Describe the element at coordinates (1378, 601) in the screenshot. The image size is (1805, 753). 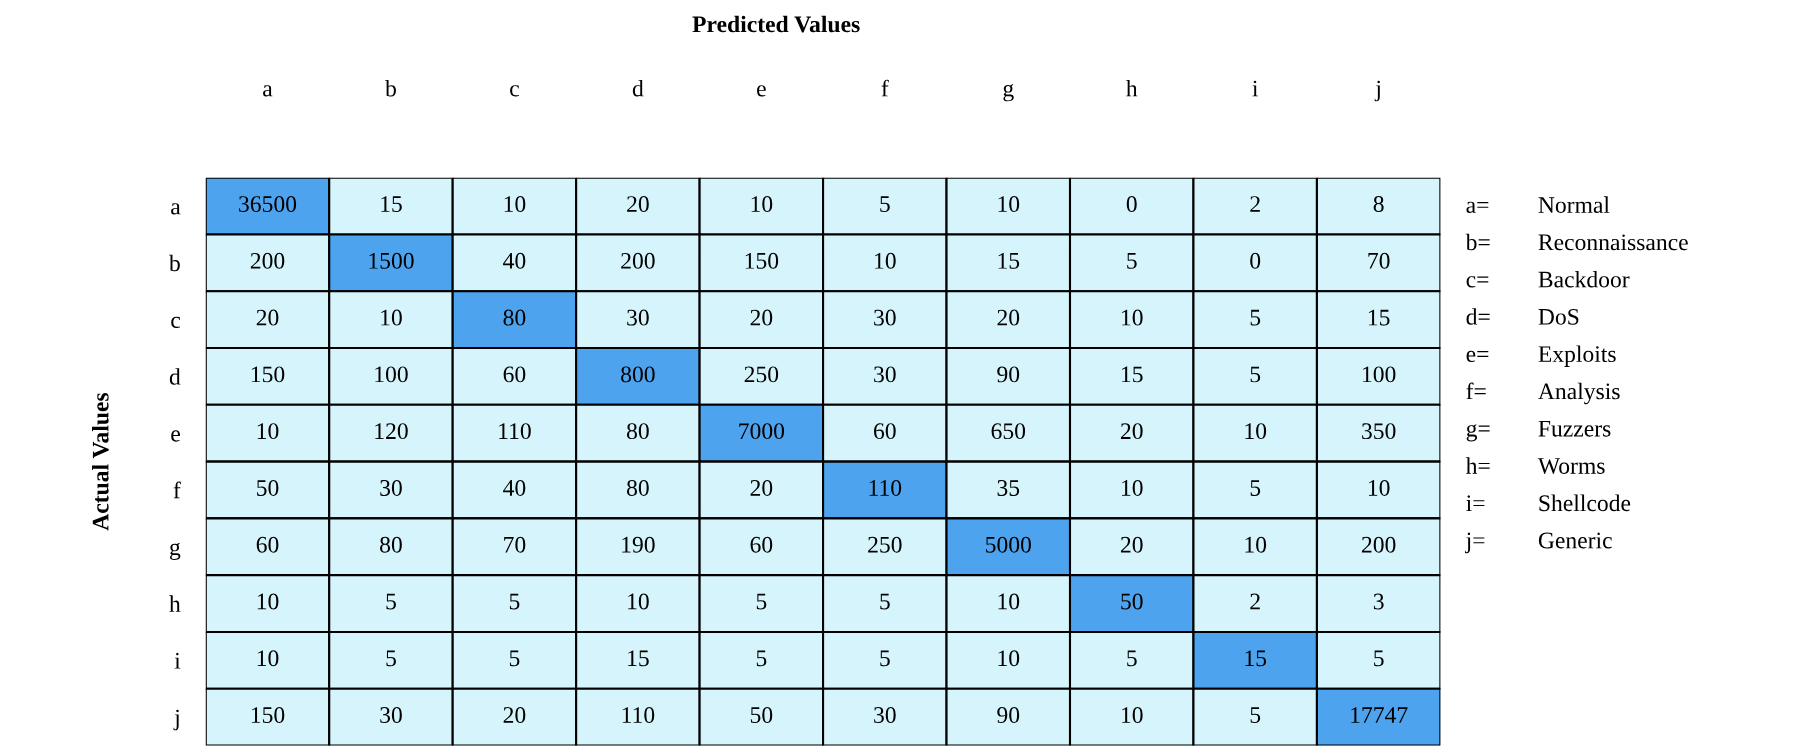
I see `data-label: 3` at that location.